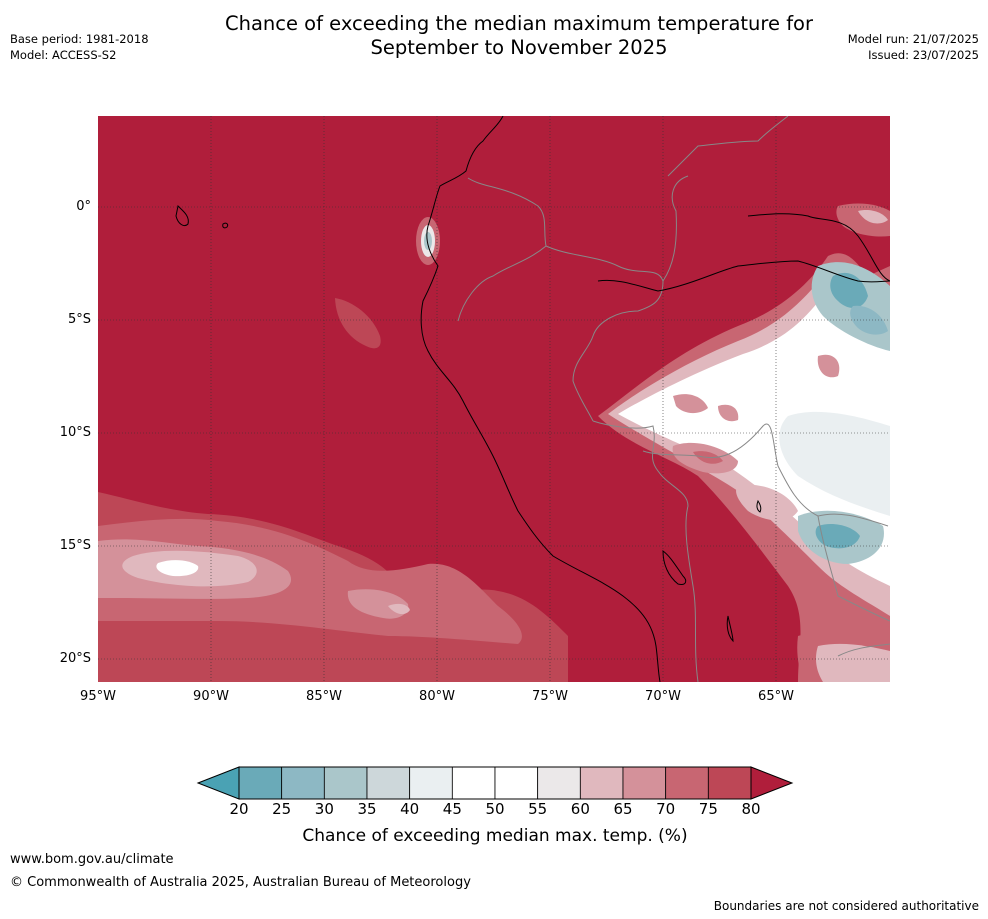 The image size is (988, 919). What do you see at coordinates (580, 809) in the screenshot?
I see `colorbar-tick-label: 60` at bounding box center [580, 809].